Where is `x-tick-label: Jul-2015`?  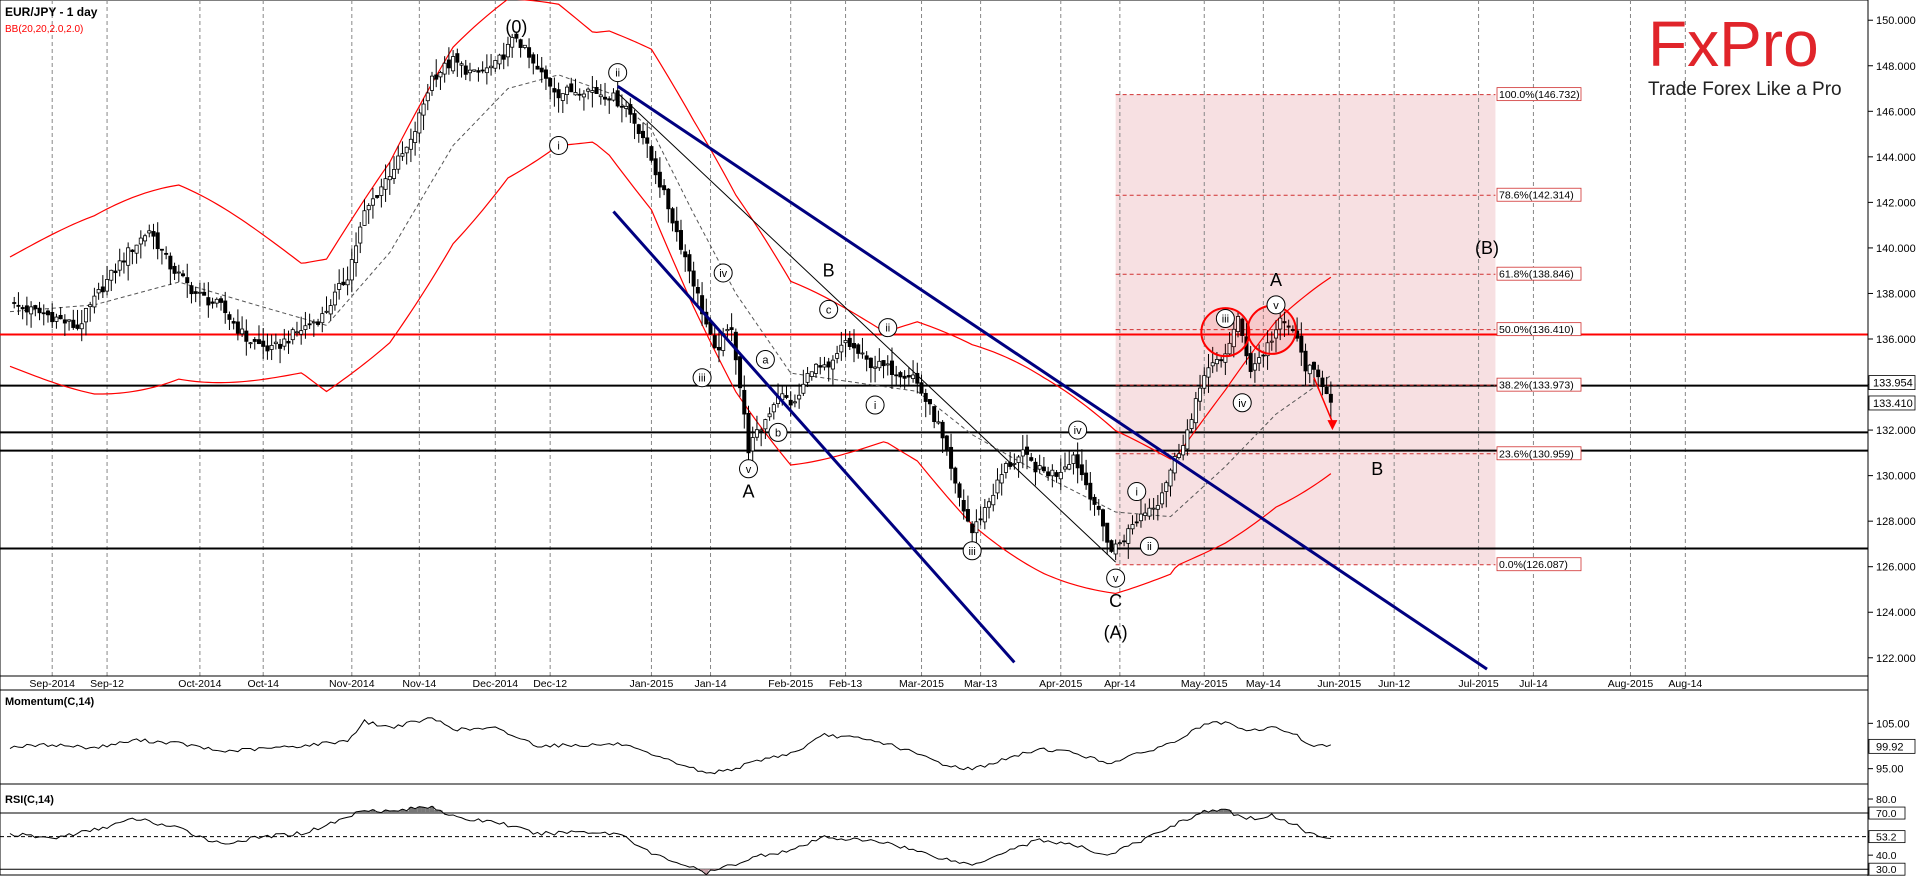
x-tick-label: Jul-2015 is located at coordinates (1478, 684).